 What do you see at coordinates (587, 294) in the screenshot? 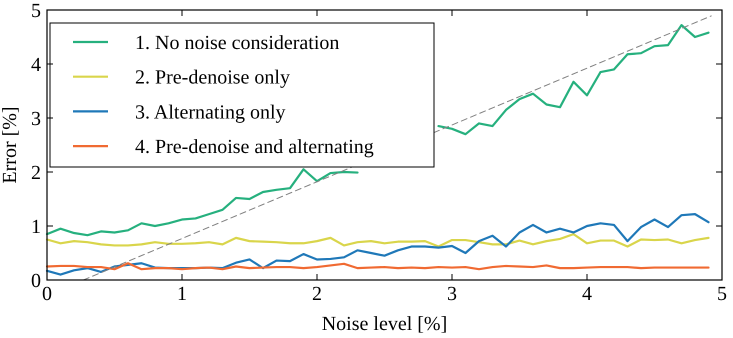
I see `x-tick-label: 4` at bounding box center [587, 294].